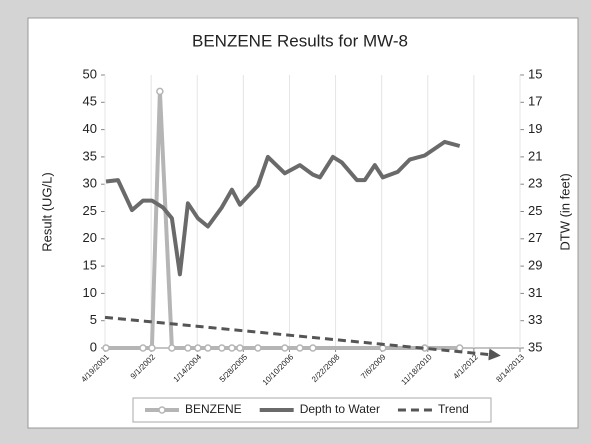 The height and width of the screenshot is (444, 591). Describe the element at coordinates (535, 346) in the screenshot. I see `y2-tick-label: 35` at that location.